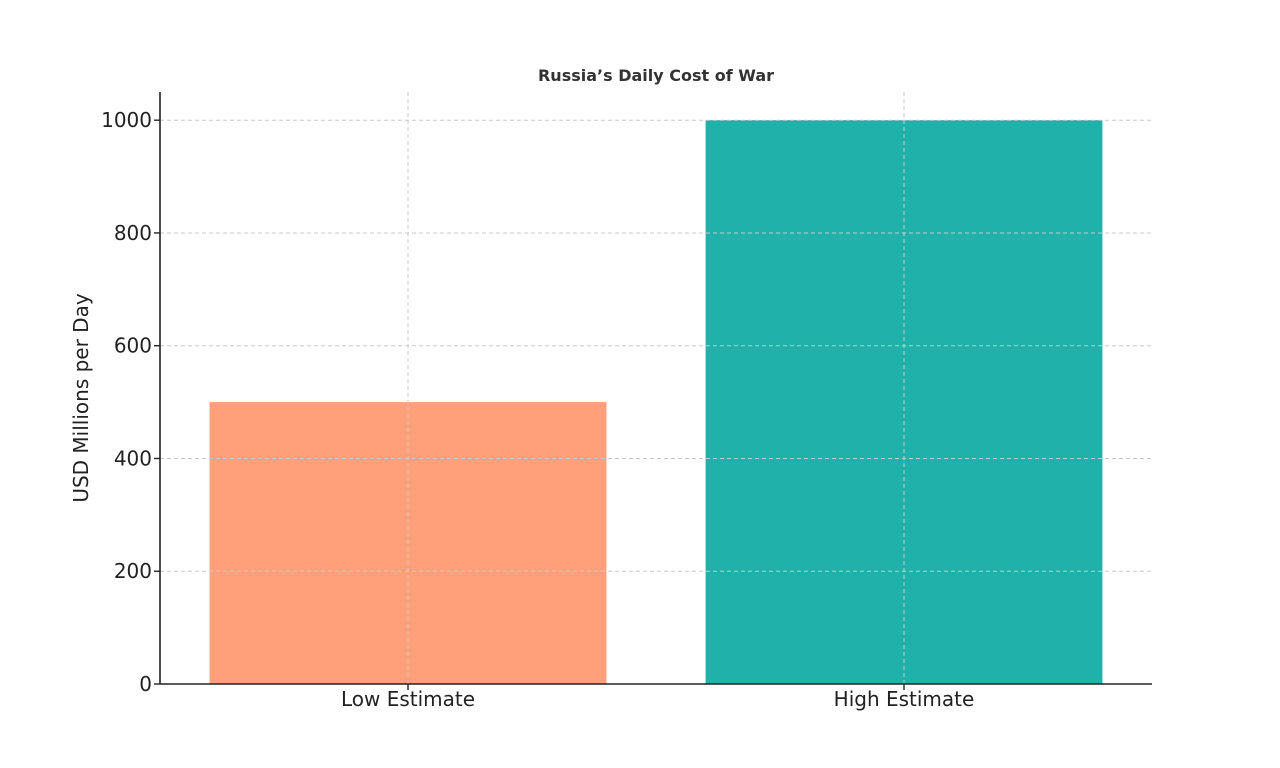 The height and width of the screenshot is (768, 1280). I want to click on x-tick-label: Low Estimate, so click(408, 699).